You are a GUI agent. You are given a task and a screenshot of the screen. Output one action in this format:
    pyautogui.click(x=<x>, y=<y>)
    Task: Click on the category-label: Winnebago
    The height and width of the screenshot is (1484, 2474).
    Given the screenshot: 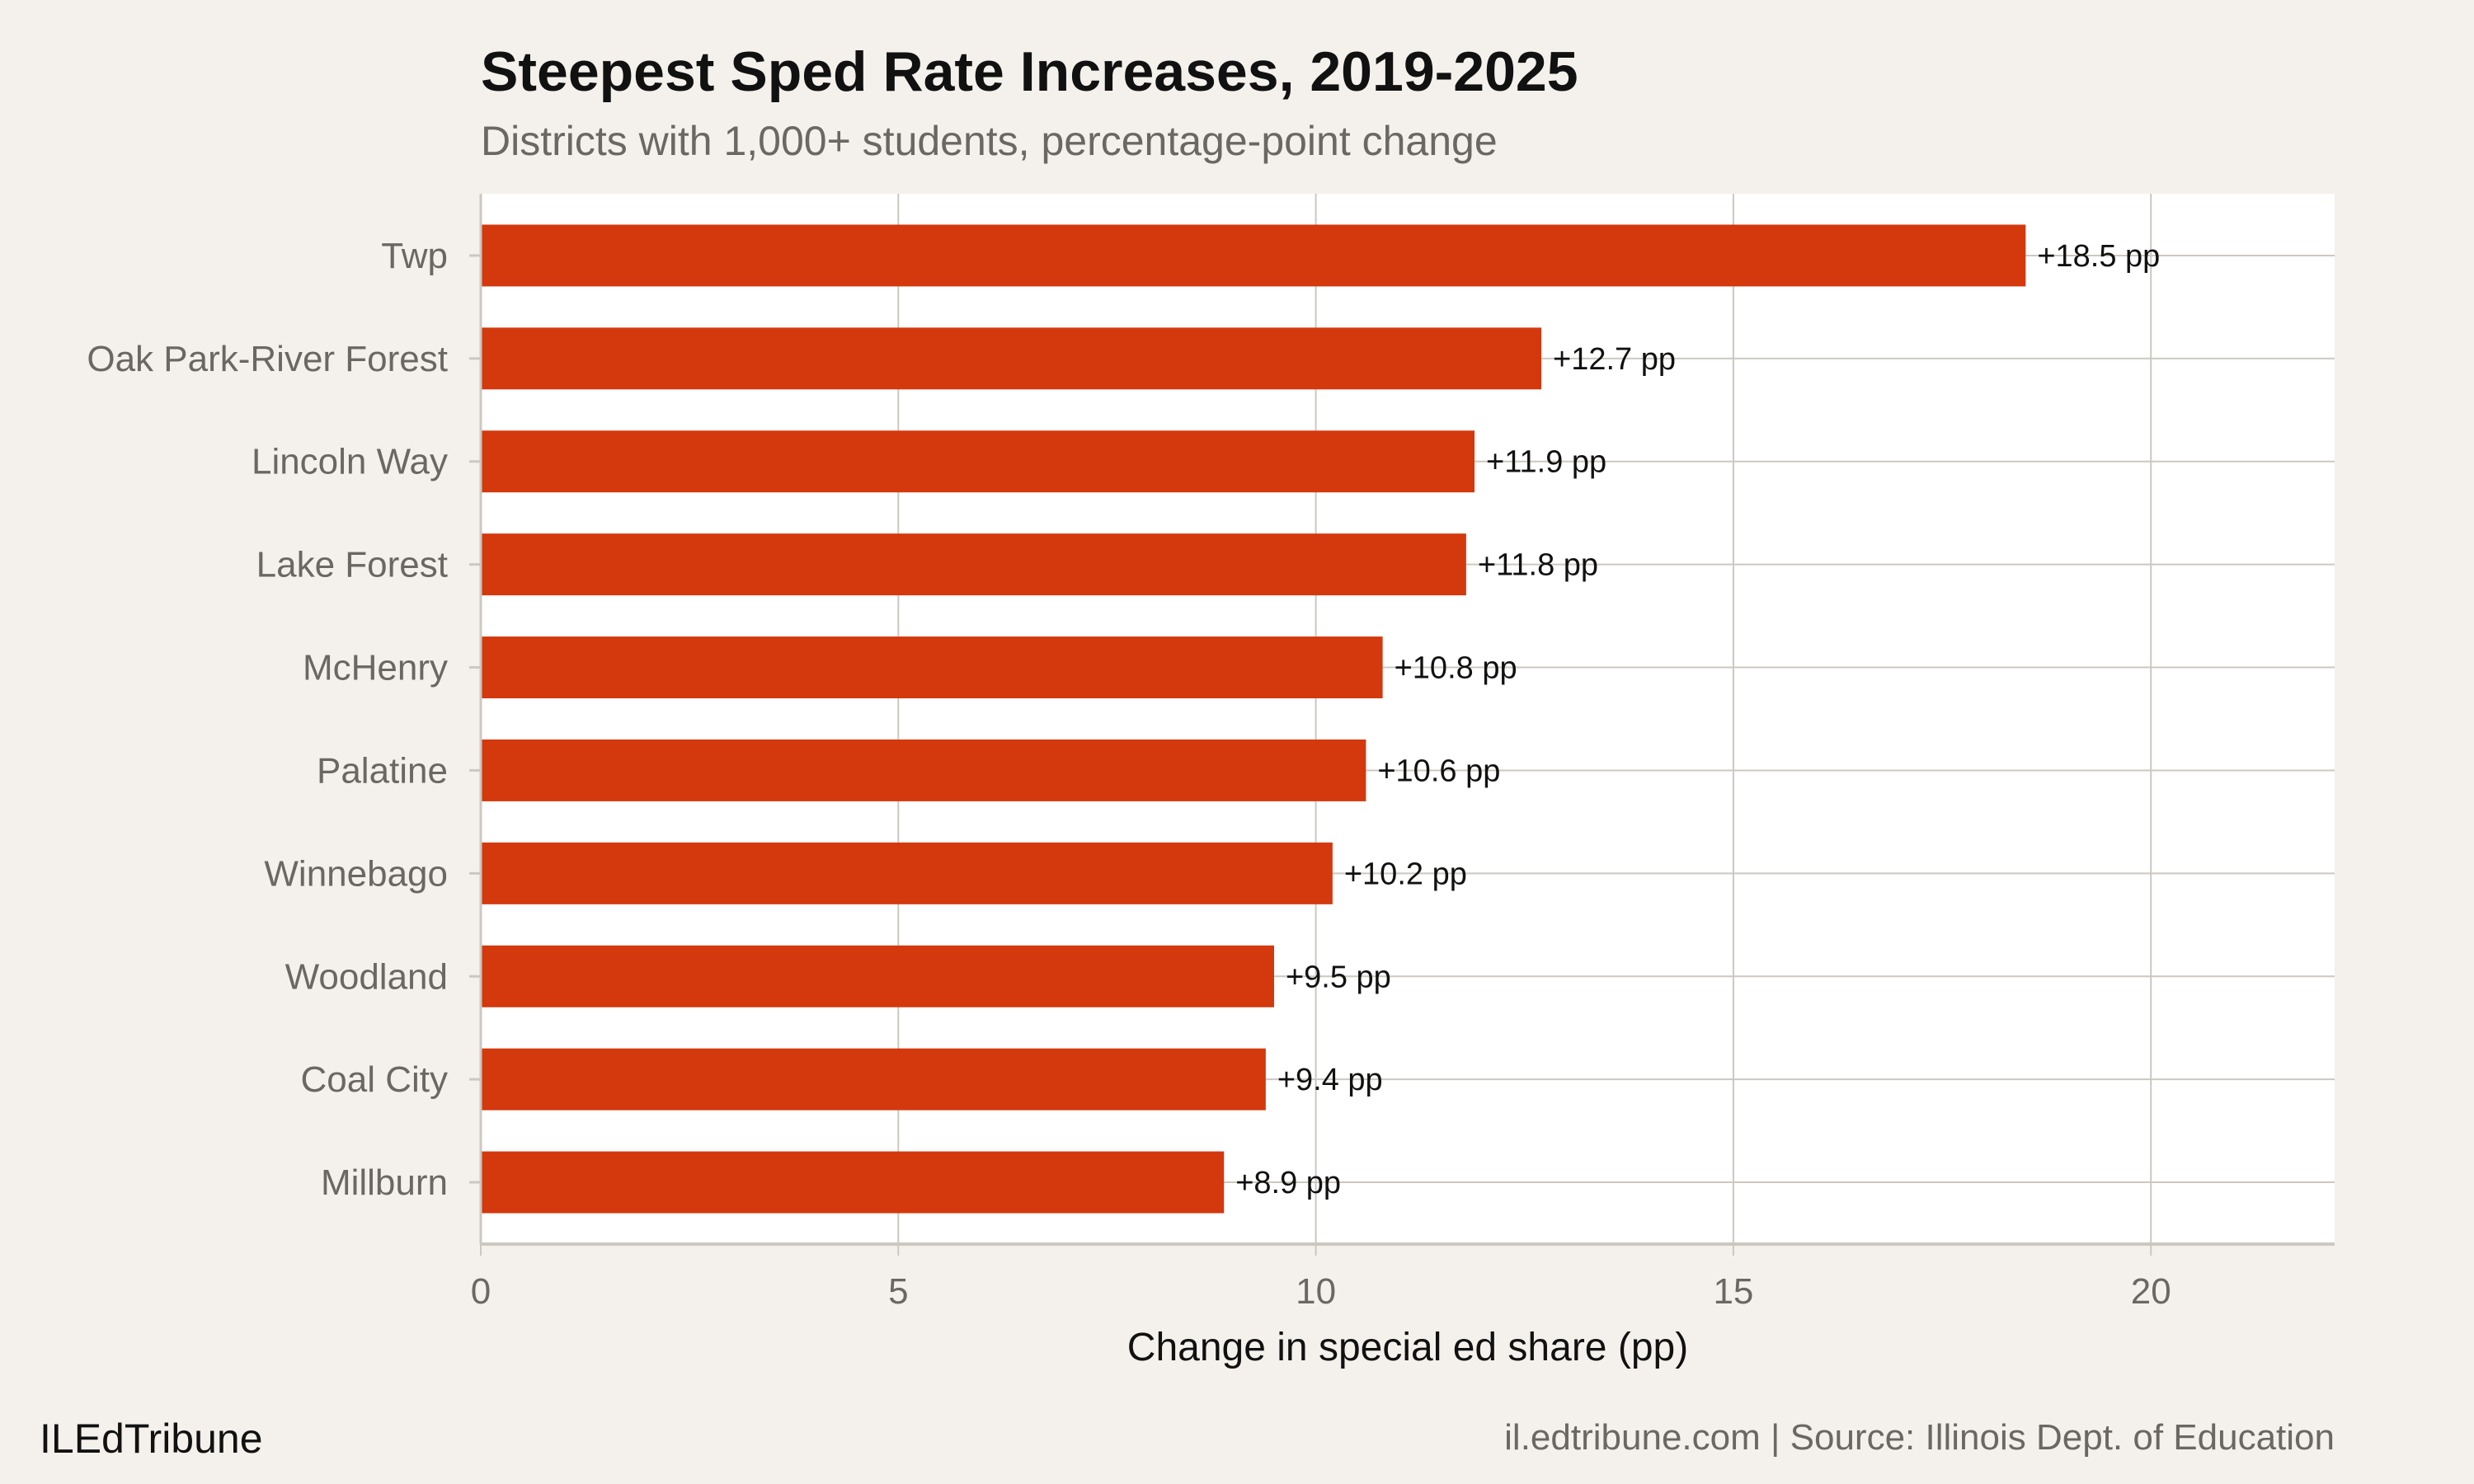 What is the action you would take?
    pyautogui.click(x=356, y=873)
    